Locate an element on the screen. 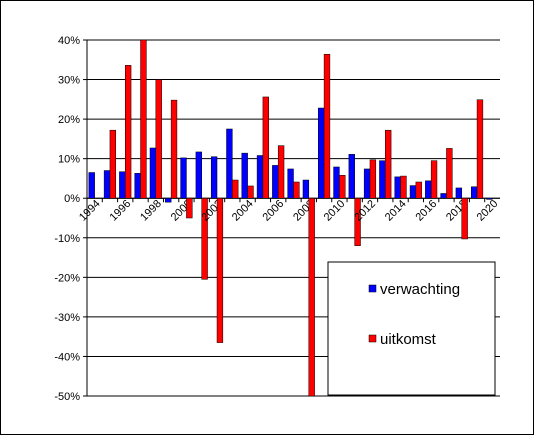 The height and width of the screenshot is (440, 534). y-tick-label: 30% is located at coordinates (69, 81).